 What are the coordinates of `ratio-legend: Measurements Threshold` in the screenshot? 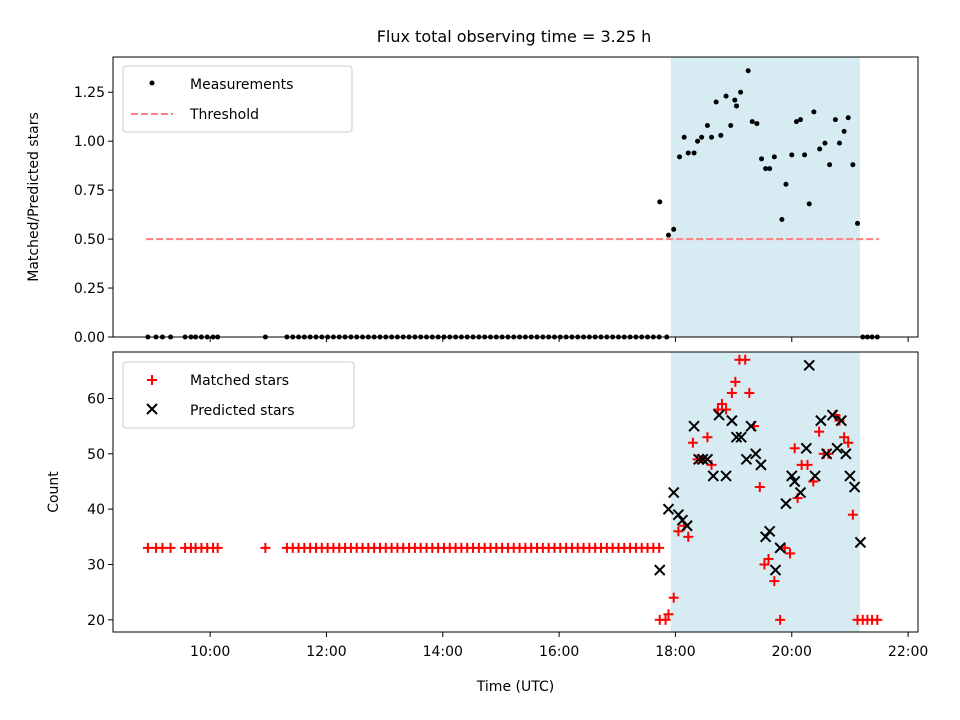 It's located at (237, 99).